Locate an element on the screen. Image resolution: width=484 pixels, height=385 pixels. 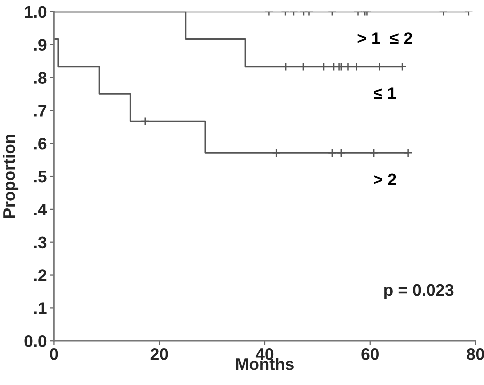
y-tick-label: .1 is located at coordinates (40, 308).